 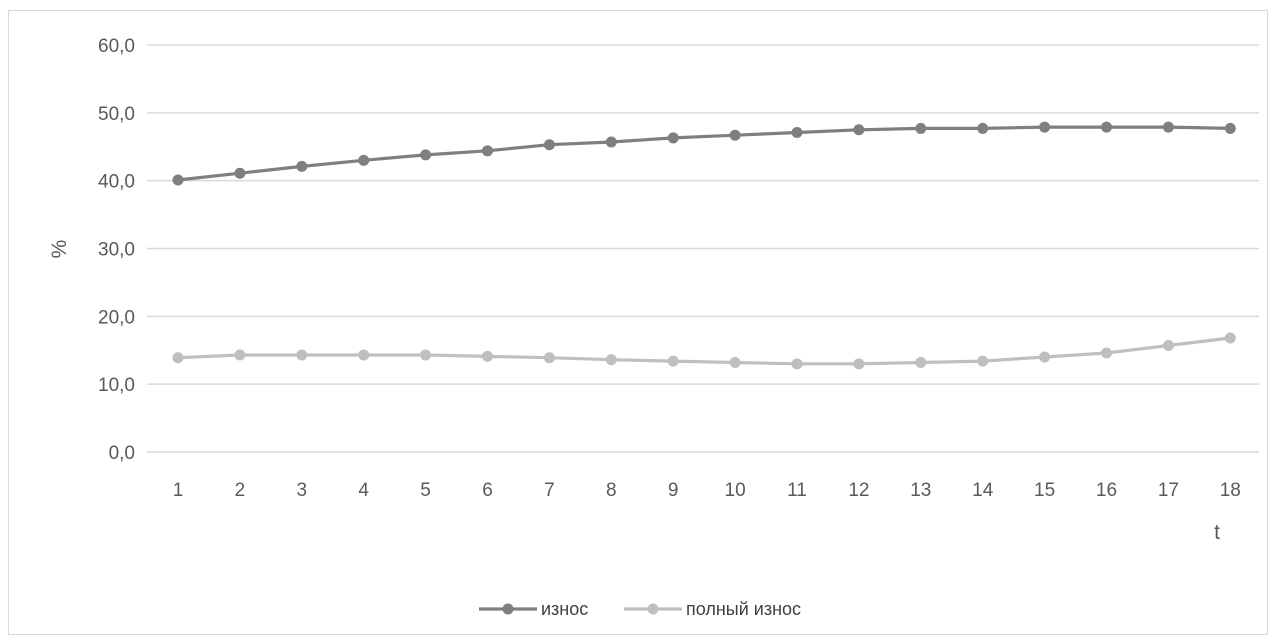 What do you see at coordinates (116, 385) in the screenshot?
I see `y-tick-label: 10,0` at bounding box center [116, 385].